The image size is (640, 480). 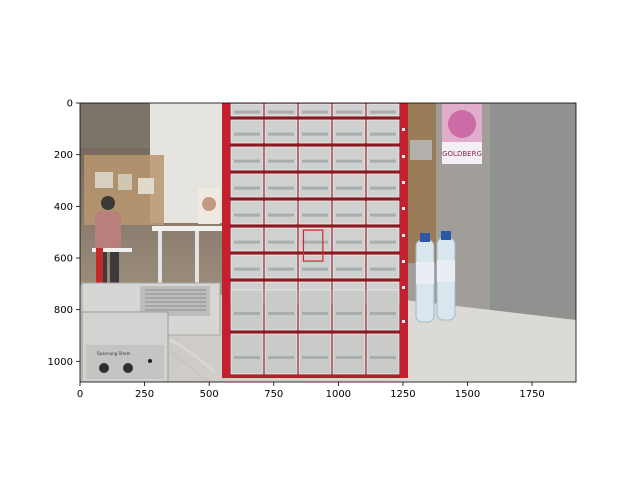 What do you see at coordinates (80, 394) in the screenshot?
I see `x-tick-label: 0` at bounding box center [80, 394].